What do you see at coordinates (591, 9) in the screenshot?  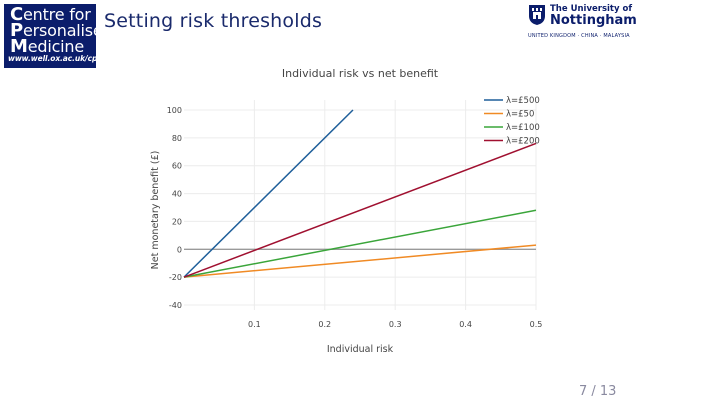 I see `university-small-text: The University of` at bounding box center [591, 9].